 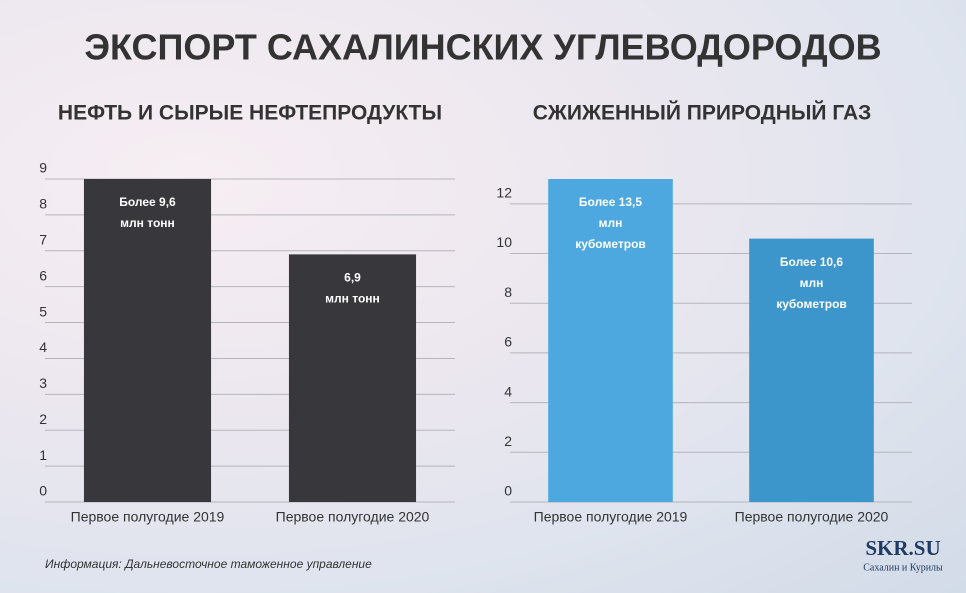 I want to click on y-tick-label: 3, so click(x=43, y=383).